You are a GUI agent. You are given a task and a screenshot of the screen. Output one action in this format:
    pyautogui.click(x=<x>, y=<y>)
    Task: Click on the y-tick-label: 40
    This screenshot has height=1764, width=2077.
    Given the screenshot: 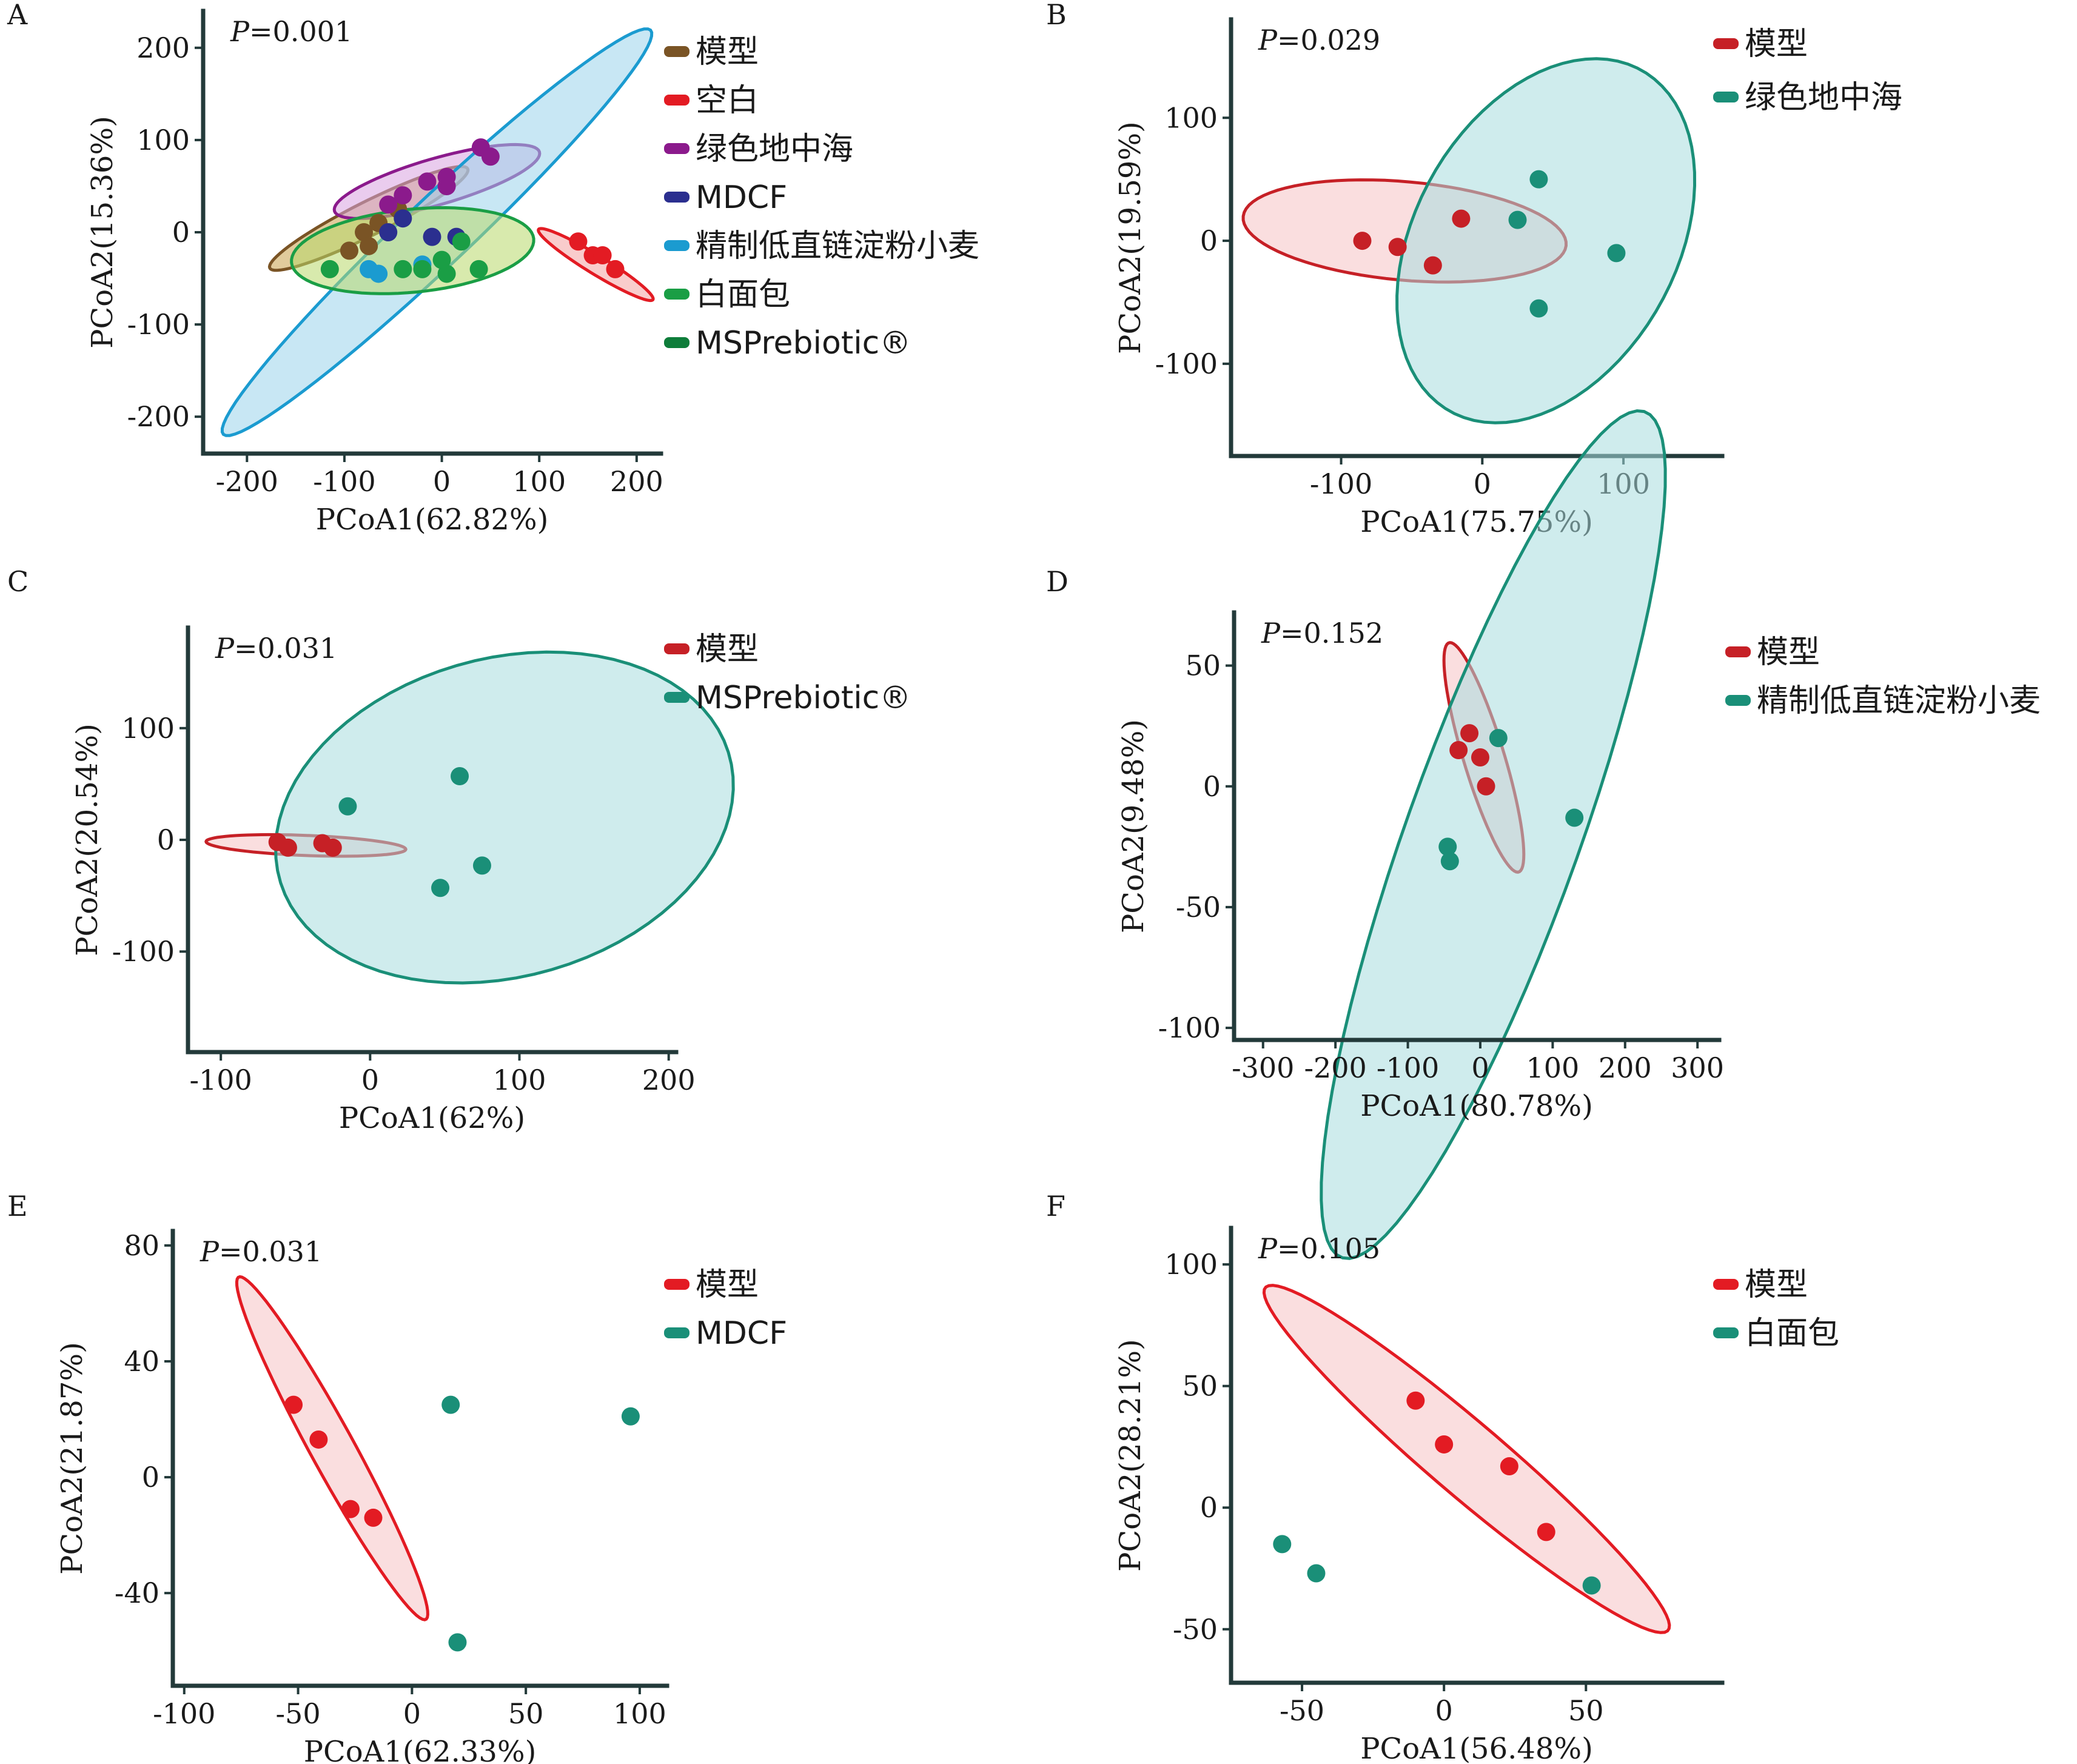 What is the action you would take?
    pyautogui.click(x=141, y=1362)
    